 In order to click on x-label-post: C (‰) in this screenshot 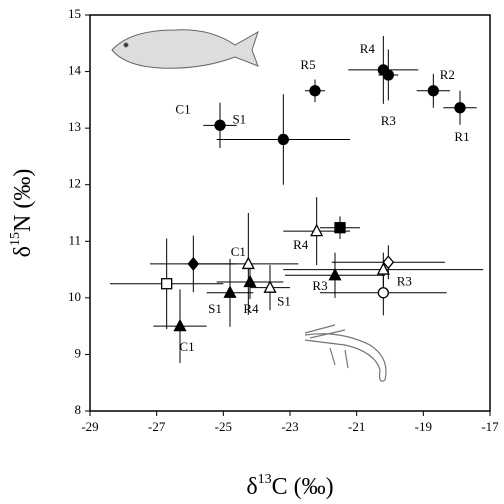, I will do `click(303, 487)`.